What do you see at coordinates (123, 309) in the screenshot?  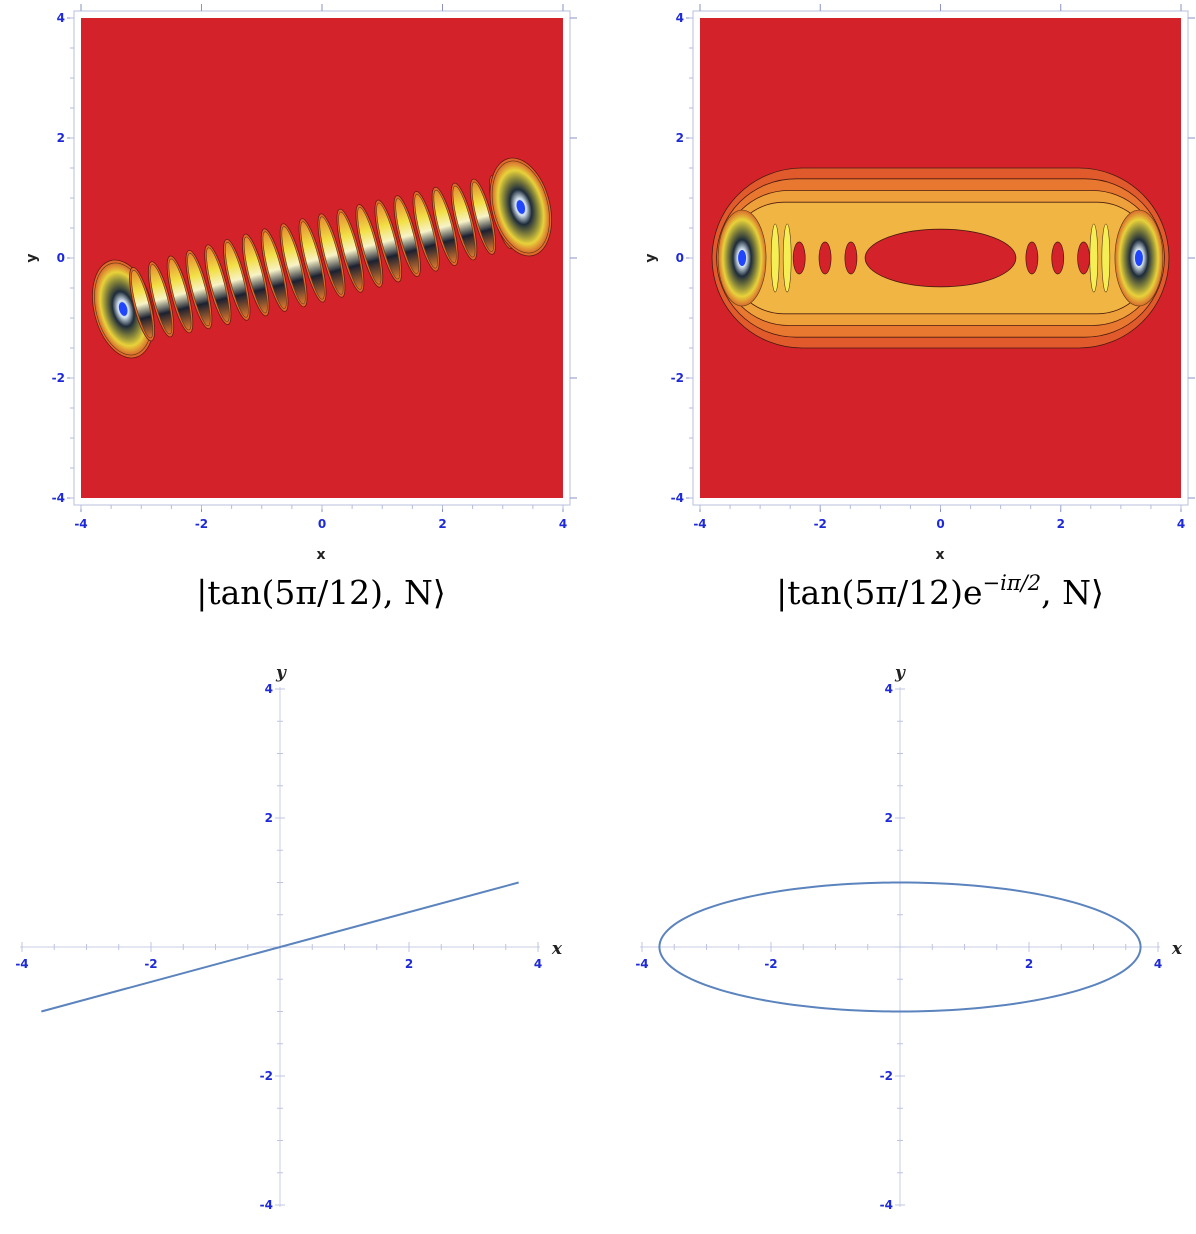 I see `fringe-peak` at bounding box center [123, 309].